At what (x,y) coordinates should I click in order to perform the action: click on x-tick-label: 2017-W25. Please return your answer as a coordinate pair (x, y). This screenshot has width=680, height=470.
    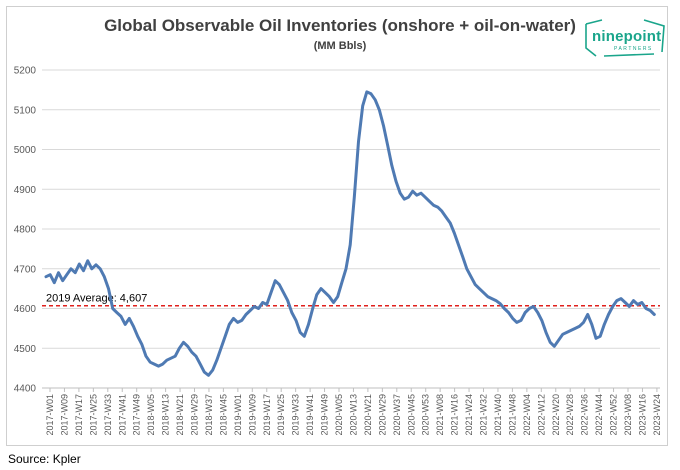
    Looking at the image, I should click on (93, 415).